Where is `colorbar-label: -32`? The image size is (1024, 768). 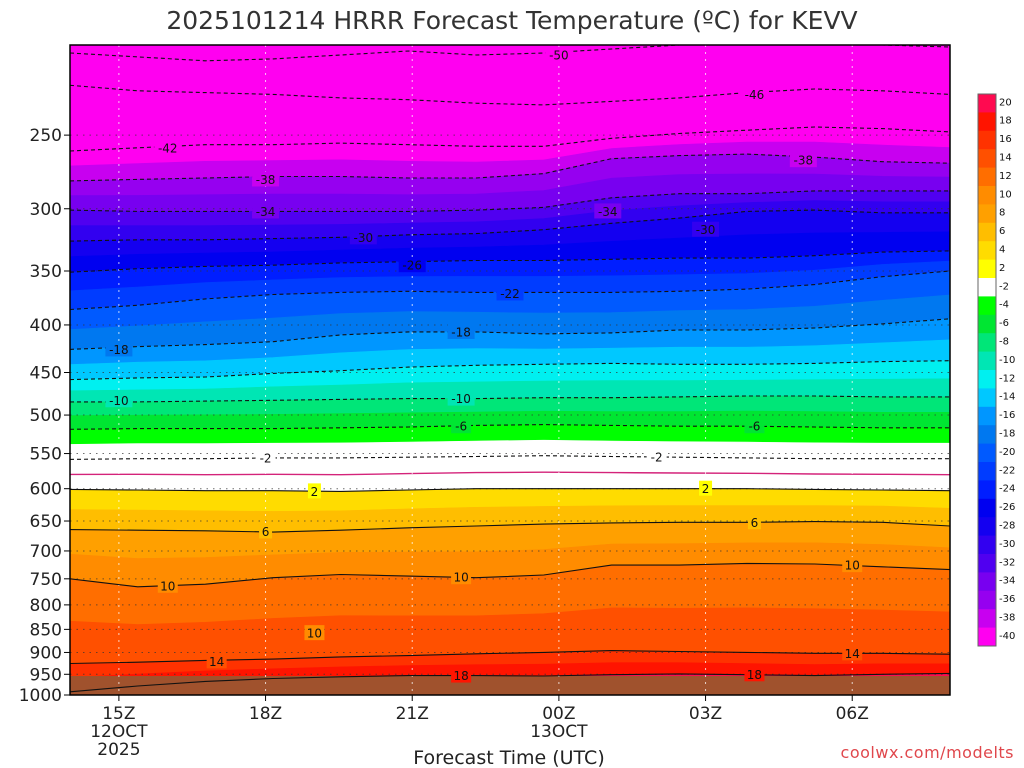
colorbar-label: -32 is located at coordinates (1007, 562).